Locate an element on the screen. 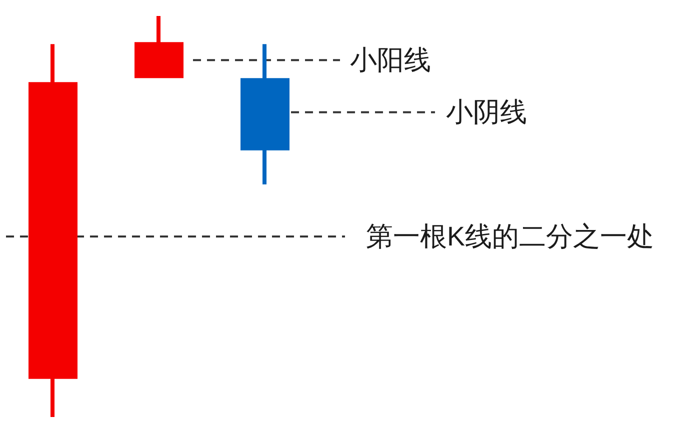 The width and height of the screenshot is (696, 446). ref-line-label: 小阳线 is located at coordinates (390, 60).